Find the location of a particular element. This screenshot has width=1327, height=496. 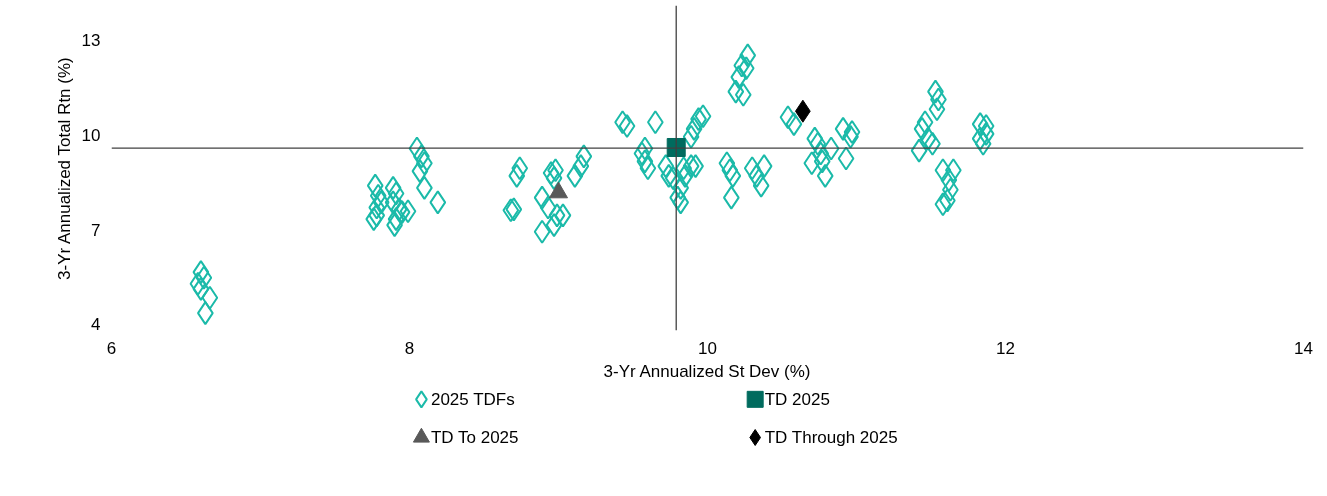

x-tick-label: 10 is located at coordinates (707, 348).